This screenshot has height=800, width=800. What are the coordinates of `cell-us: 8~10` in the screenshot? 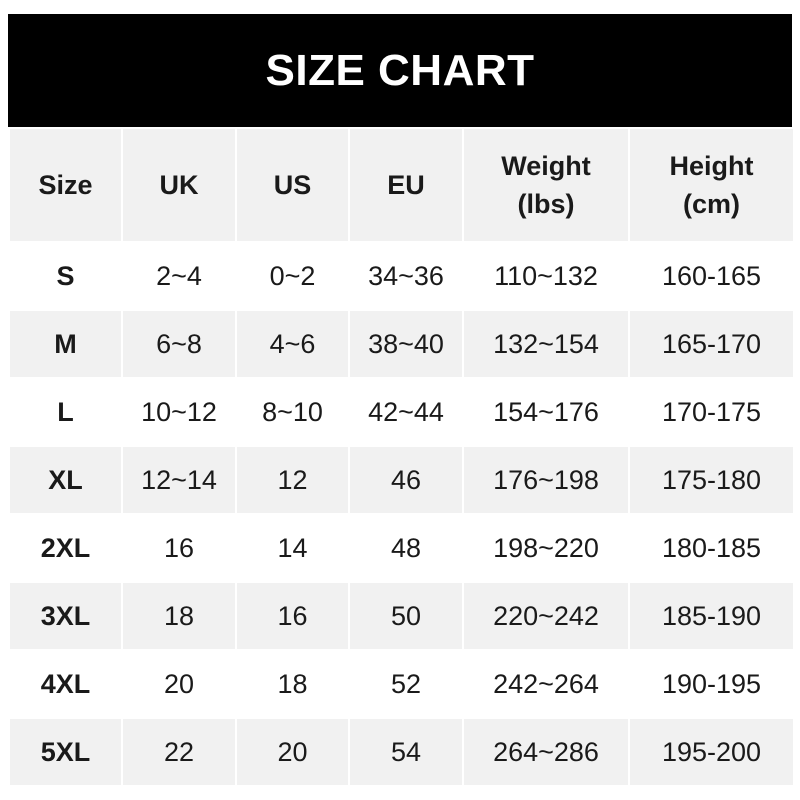 It's located at (292, 412).